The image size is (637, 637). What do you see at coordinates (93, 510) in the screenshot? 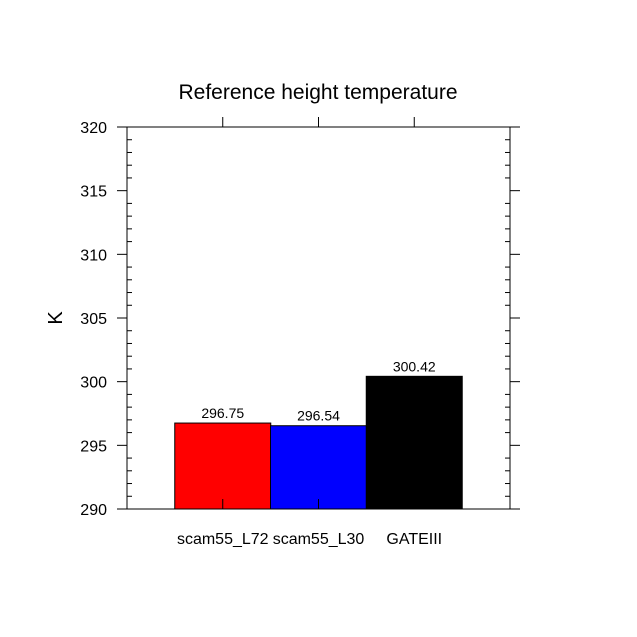
I see `y-tick-label-1: 290` at bounding box center [93, 510].